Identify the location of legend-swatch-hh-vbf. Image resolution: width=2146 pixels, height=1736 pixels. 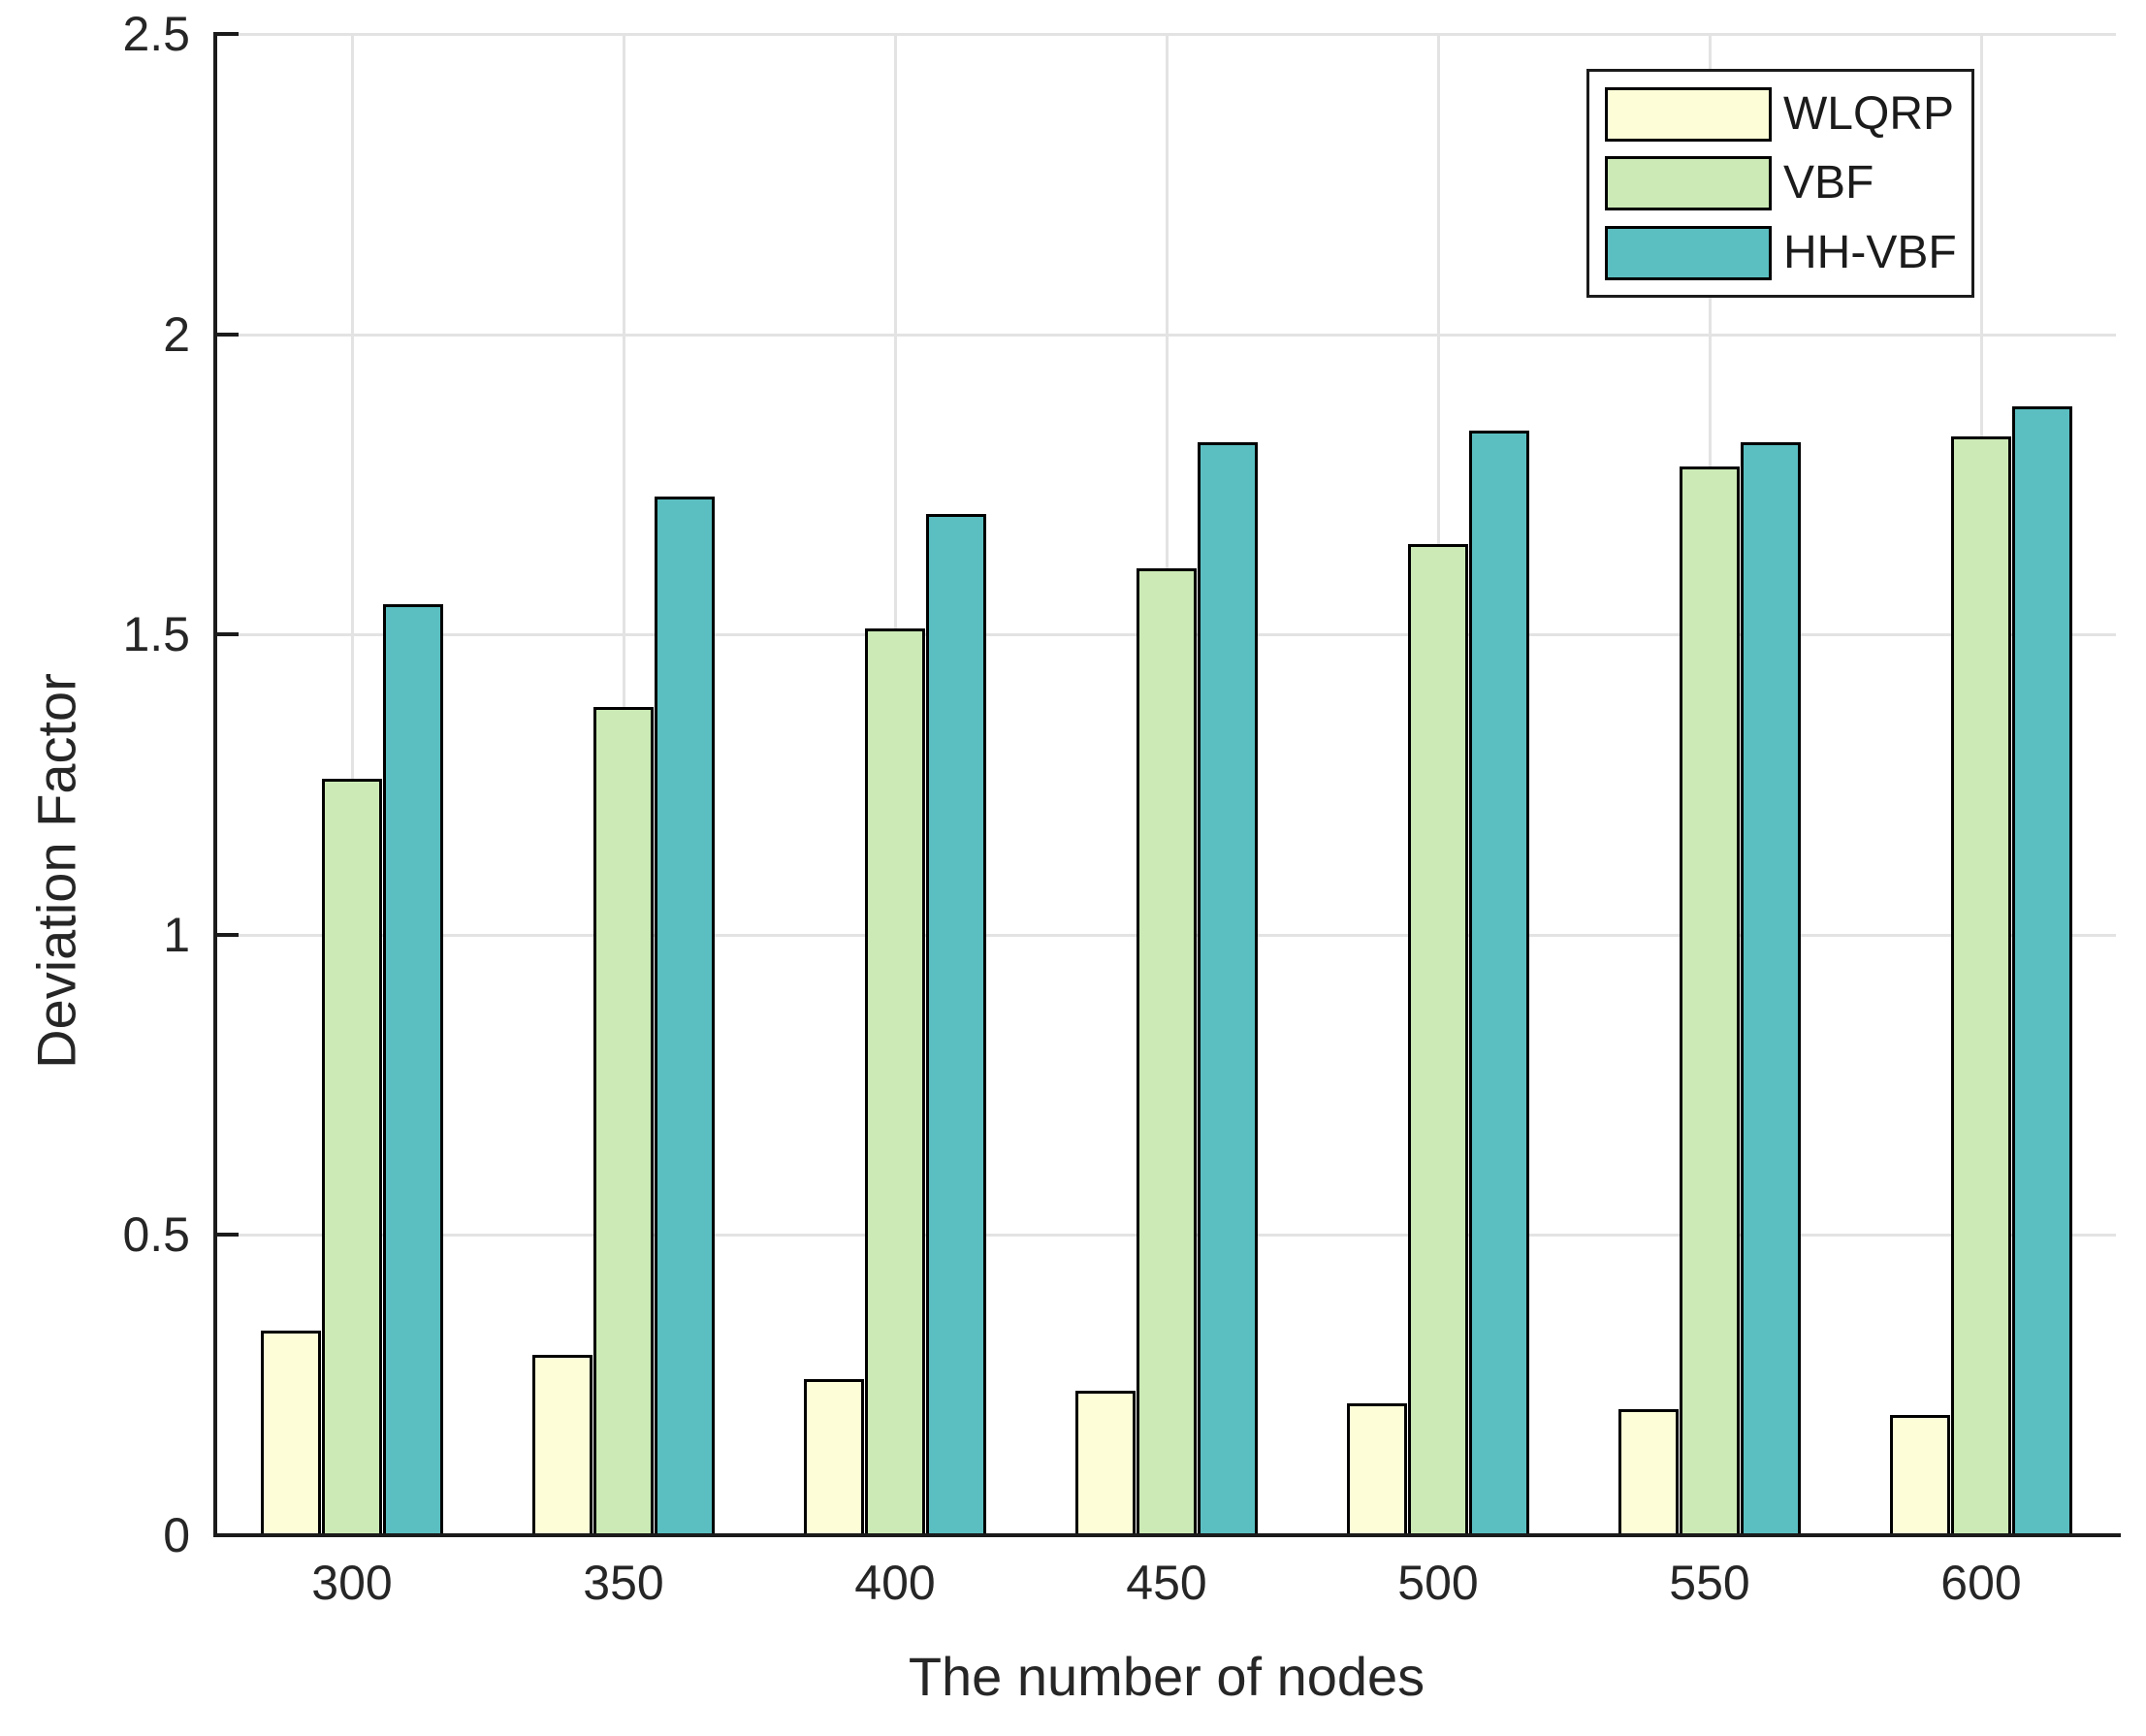
(1688, 252).